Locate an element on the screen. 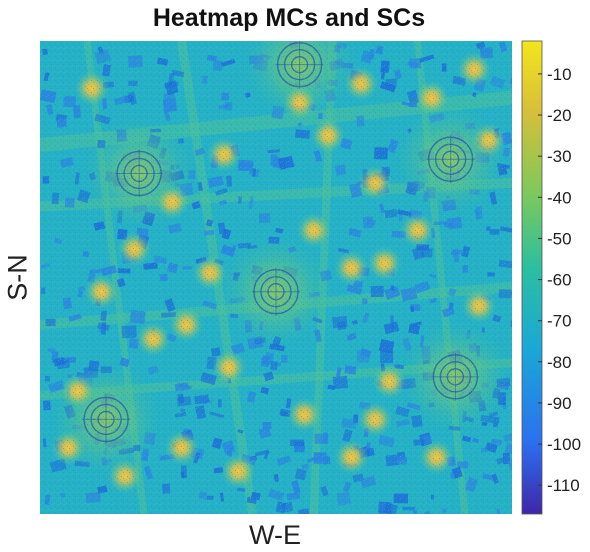 The height and width of the screenshot is (552, 590). colorbar-tick-label: -100 is located at coordinates (564, 444).